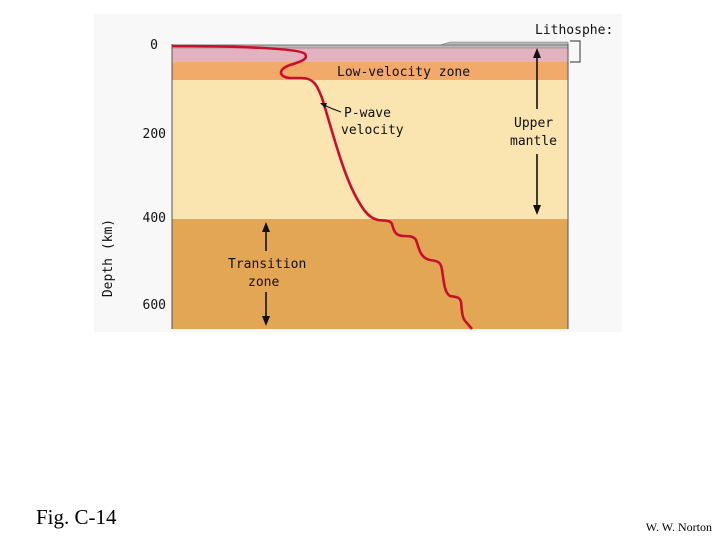 The image size is (720, 540). I want to click on lithosphere-bracket, so click(575, 51).